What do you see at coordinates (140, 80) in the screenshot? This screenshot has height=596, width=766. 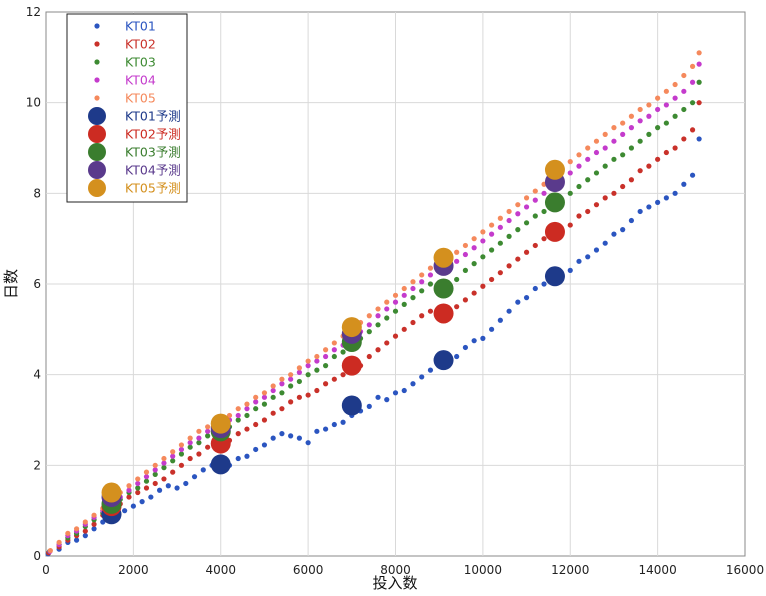 I see `legend-label: KT04` at bounding box center [140, 80].